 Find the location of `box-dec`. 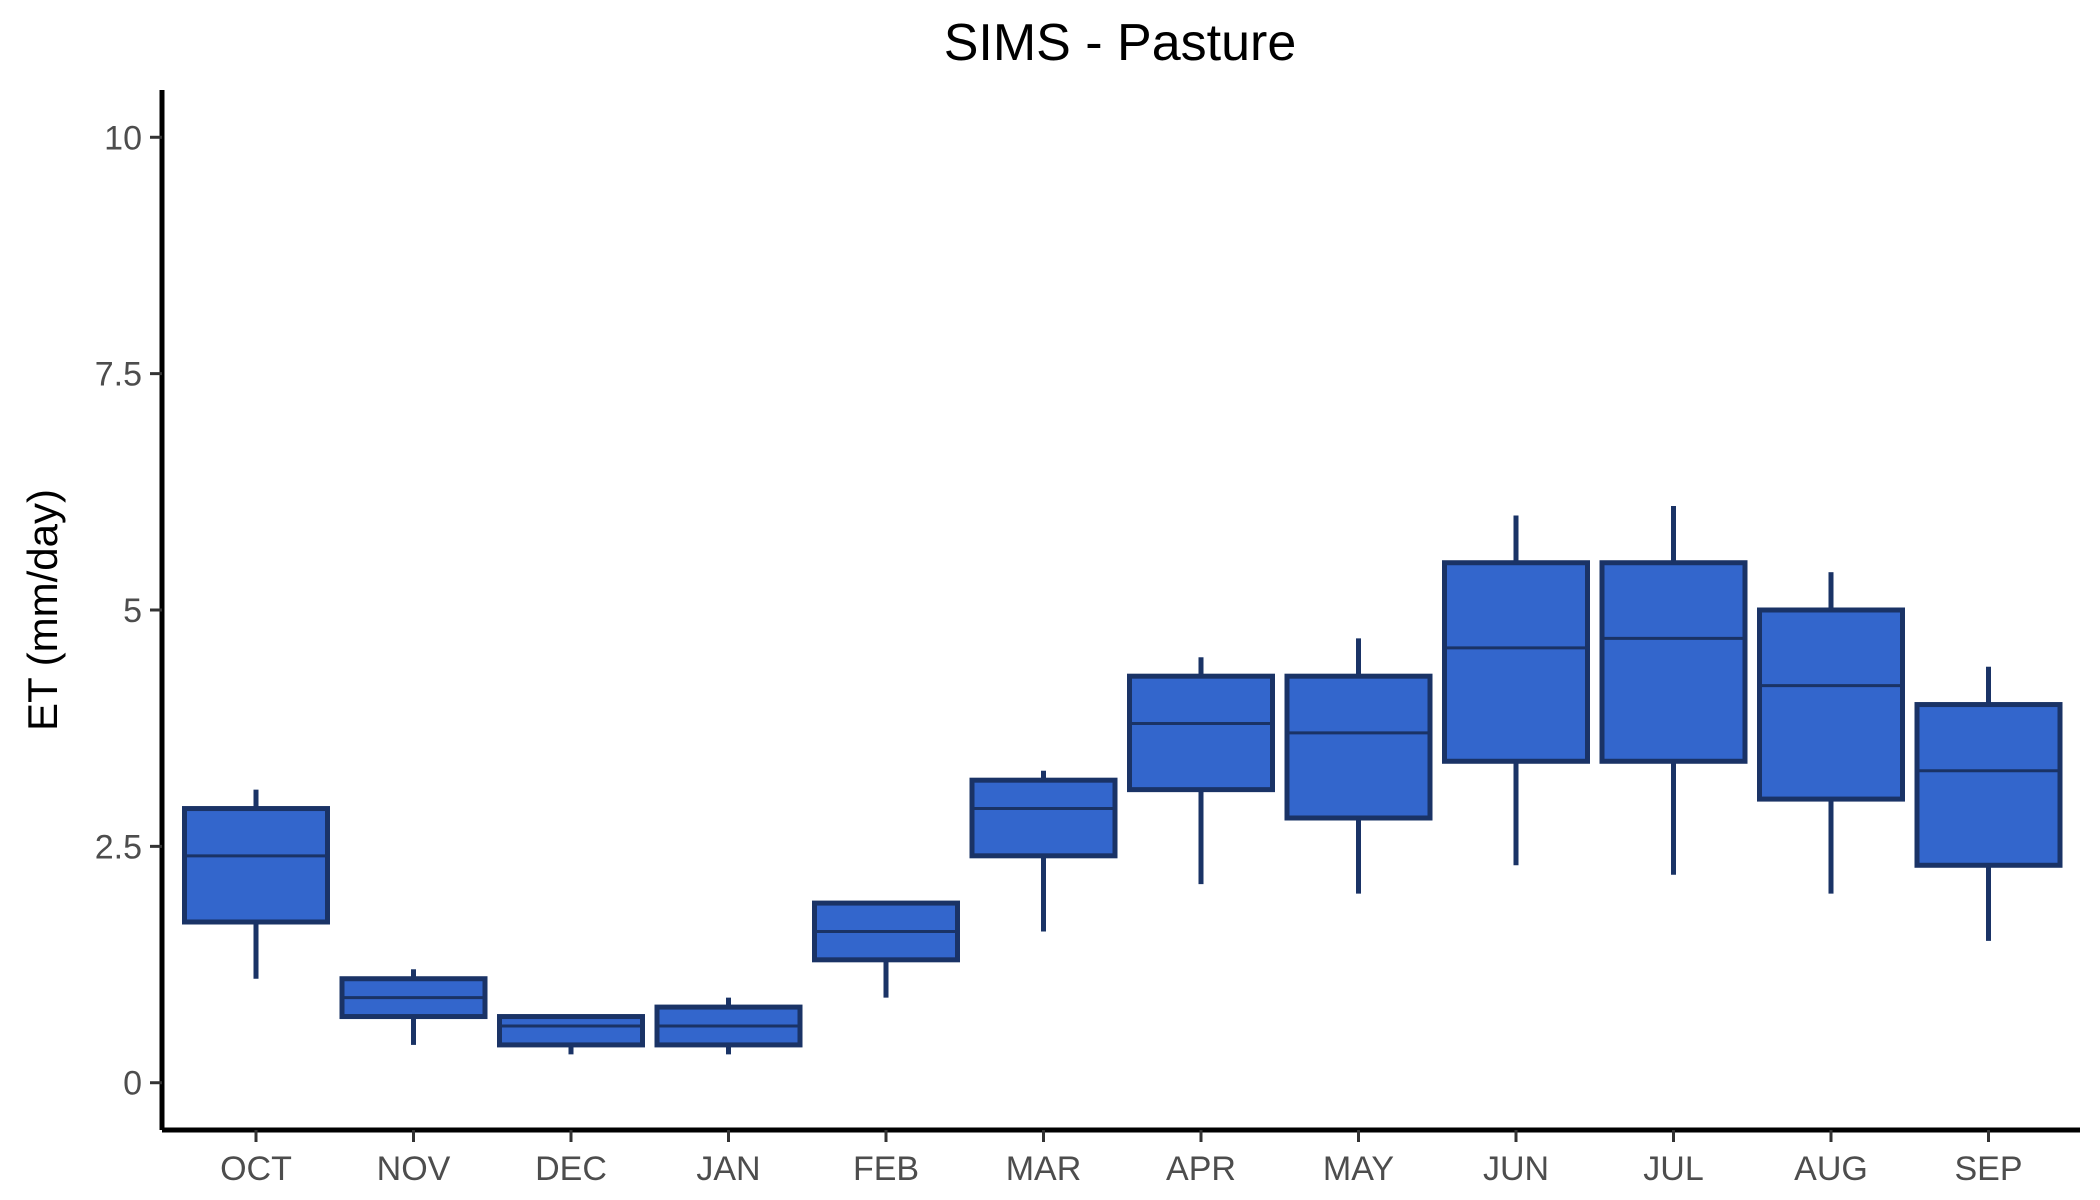

box-dec is located at coordinates (571, 1031).